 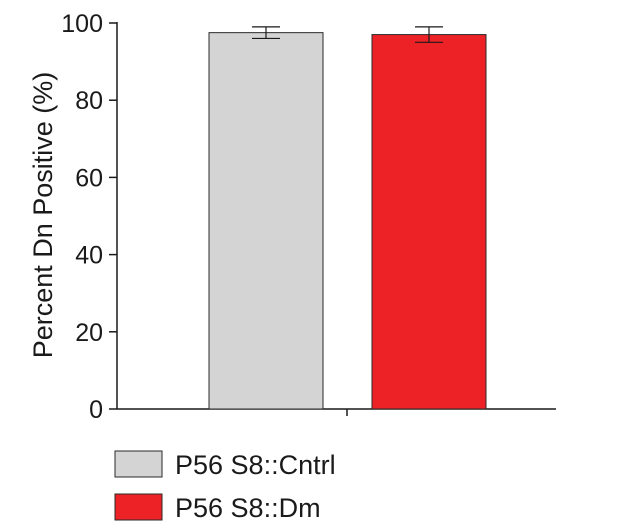 I want to click on y-tick-label: 0, so click(x=96, y=410).